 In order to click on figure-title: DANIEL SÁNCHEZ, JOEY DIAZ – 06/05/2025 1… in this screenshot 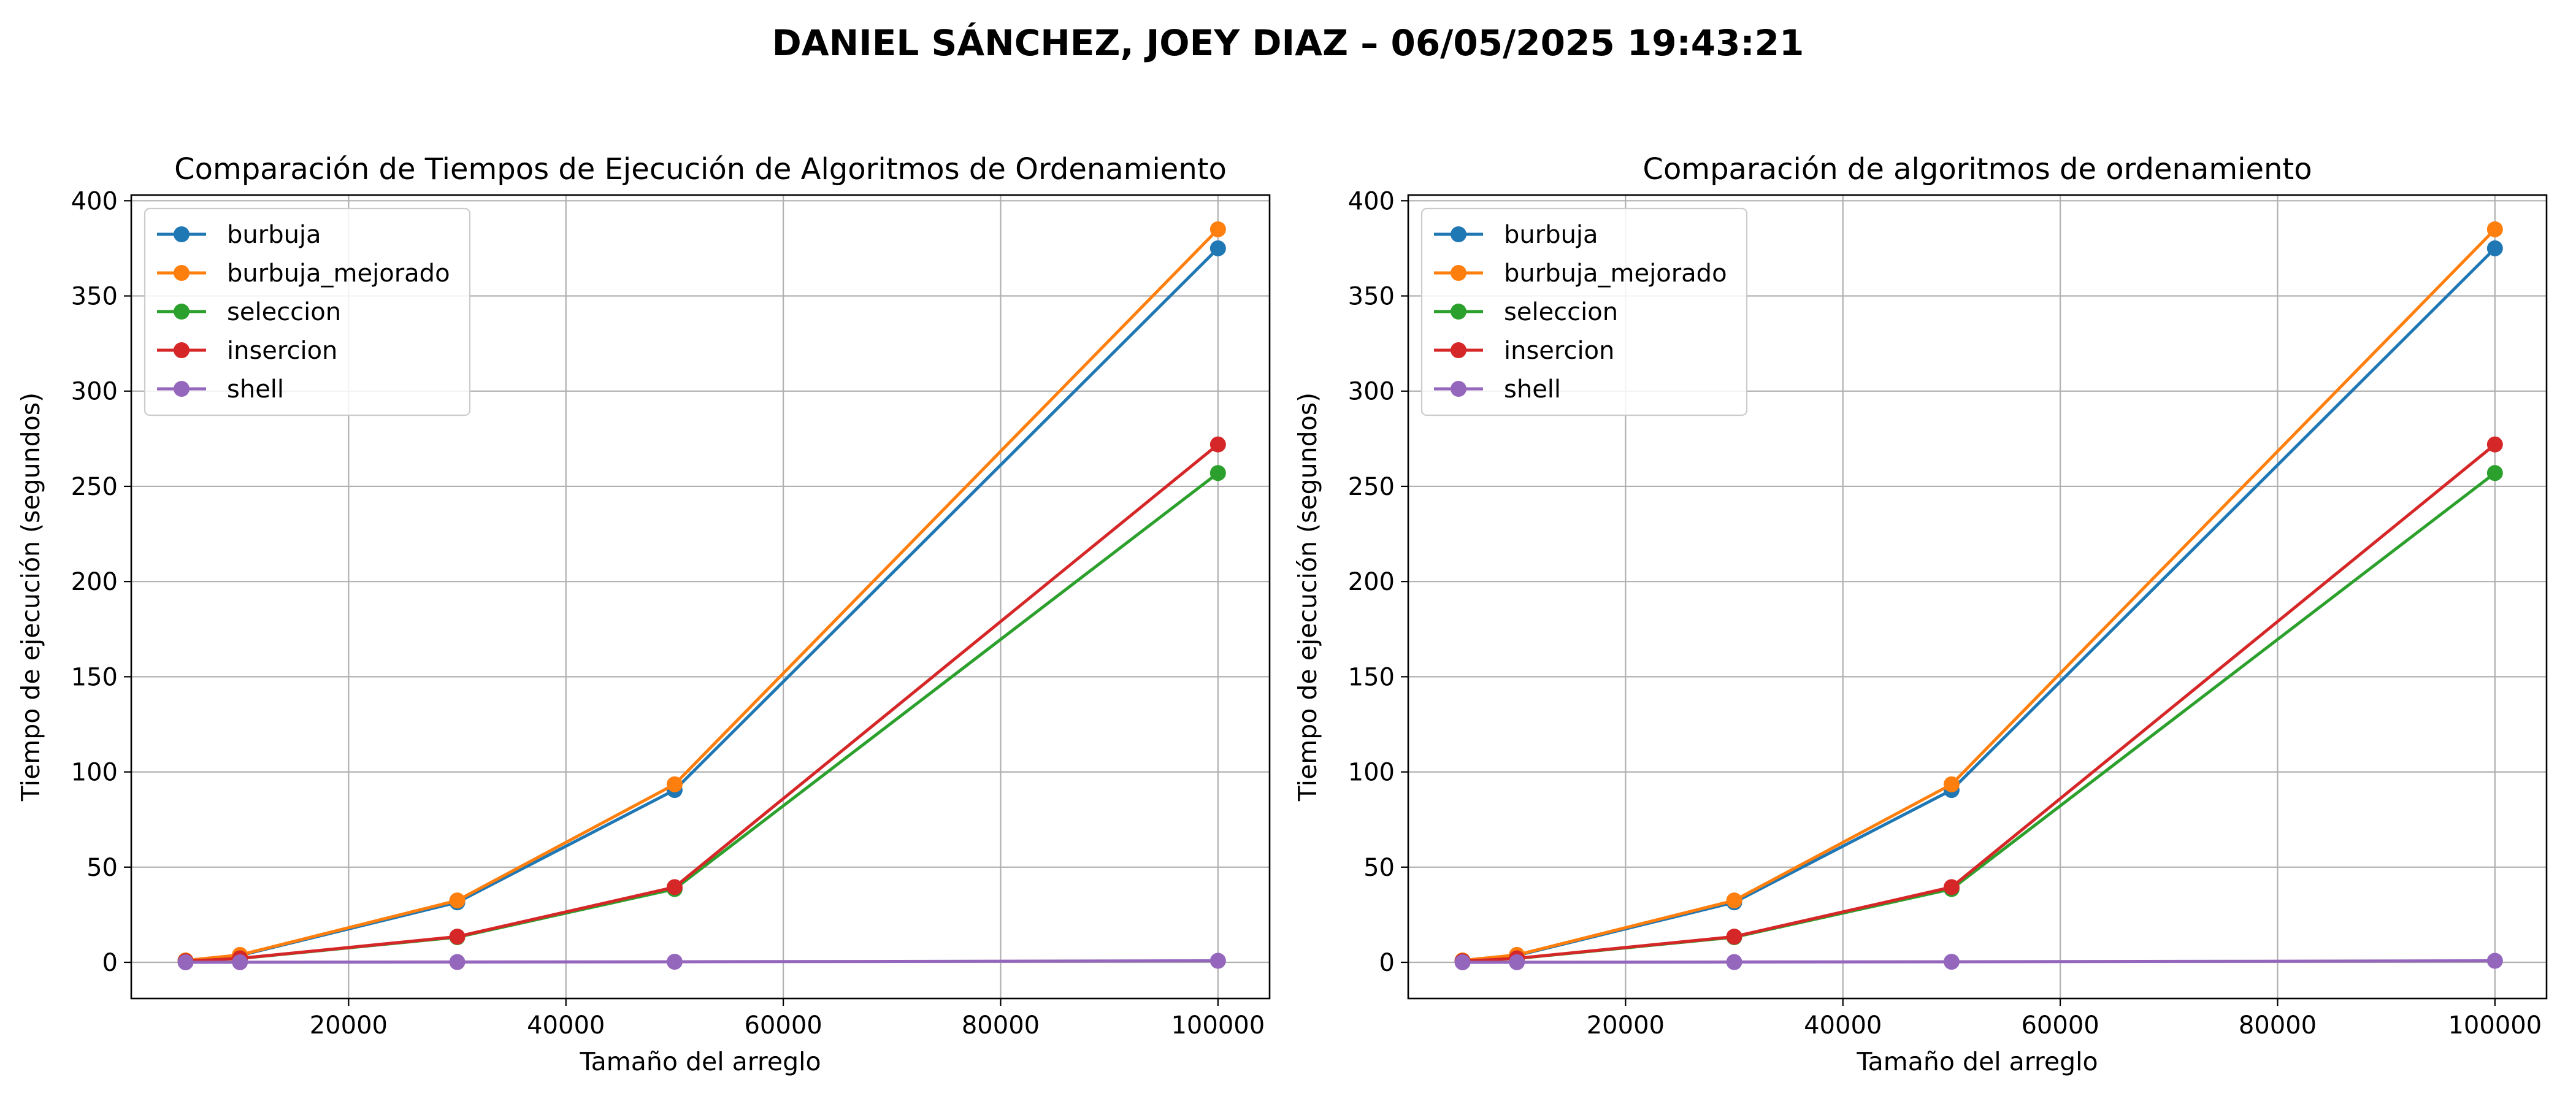, I will do `click(1288, 43)`.